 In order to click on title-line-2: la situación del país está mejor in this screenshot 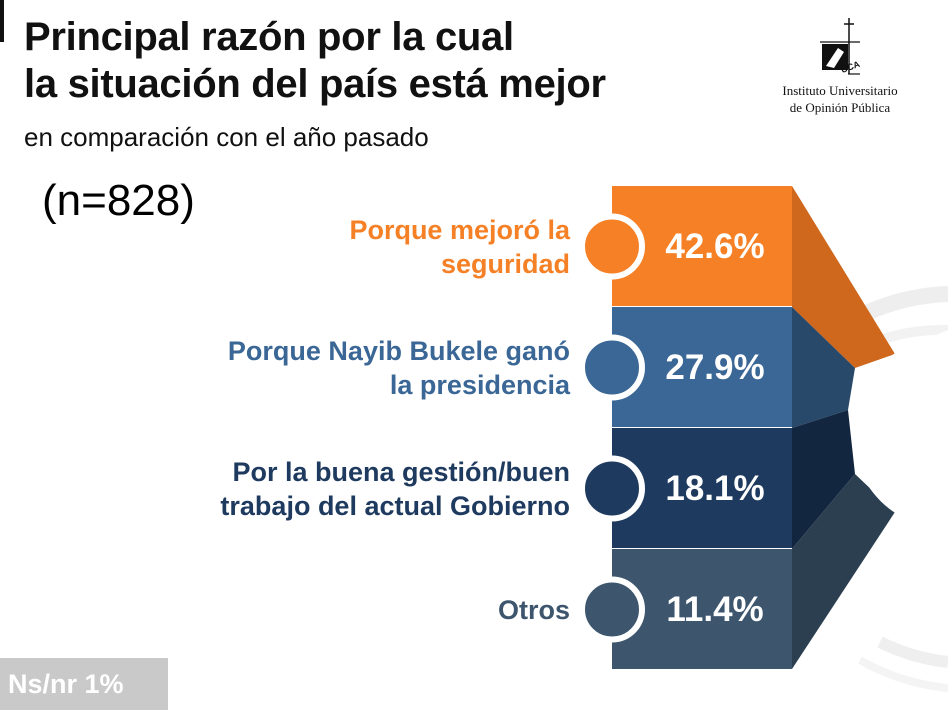, I will do `click(315, 84)`.